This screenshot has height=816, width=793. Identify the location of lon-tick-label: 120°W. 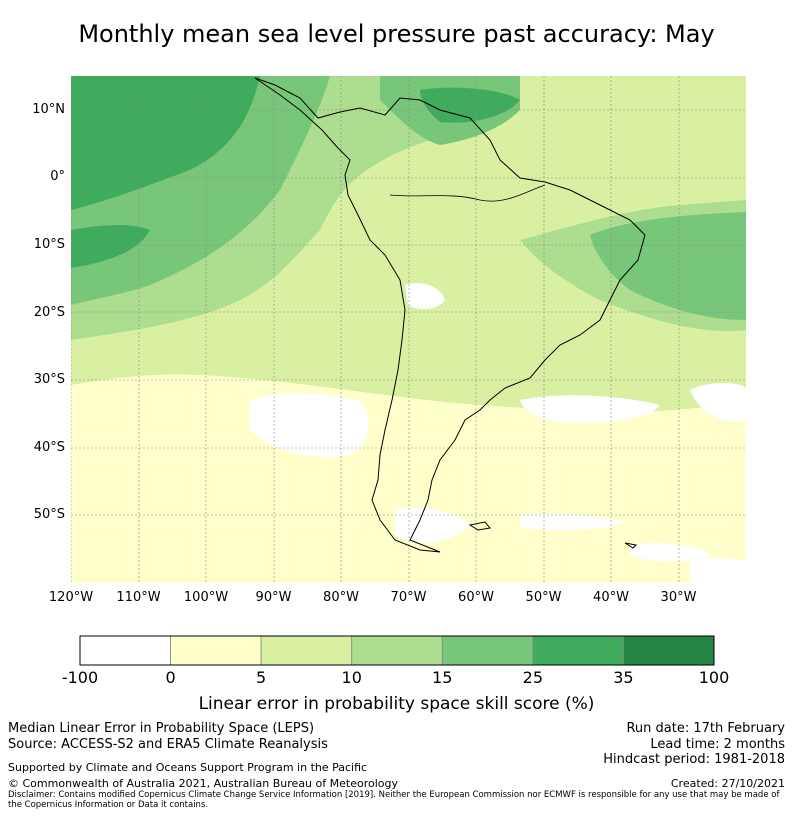
(71, 597).